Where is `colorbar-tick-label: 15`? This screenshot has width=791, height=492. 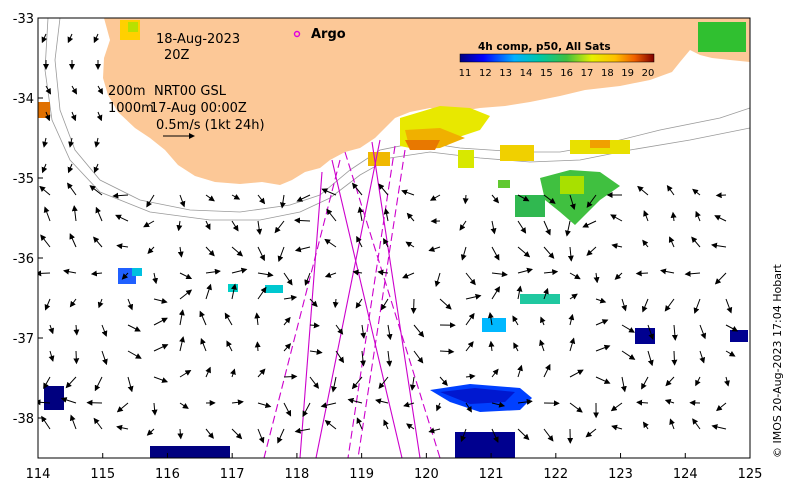
colorbar-tick-label: 15 is located at coordinates (546, 73).